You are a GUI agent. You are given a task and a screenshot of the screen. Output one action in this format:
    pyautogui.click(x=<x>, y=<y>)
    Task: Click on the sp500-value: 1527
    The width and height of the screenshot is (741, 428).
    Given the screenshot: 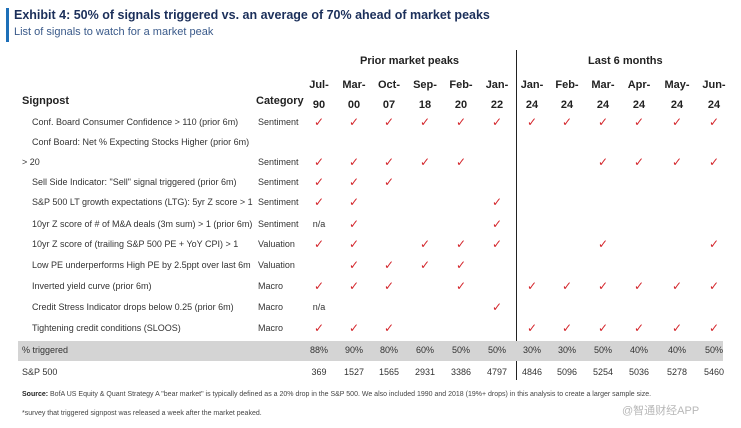 What is the action you would take?
    pyautogui.click(x=354, y=372)
    